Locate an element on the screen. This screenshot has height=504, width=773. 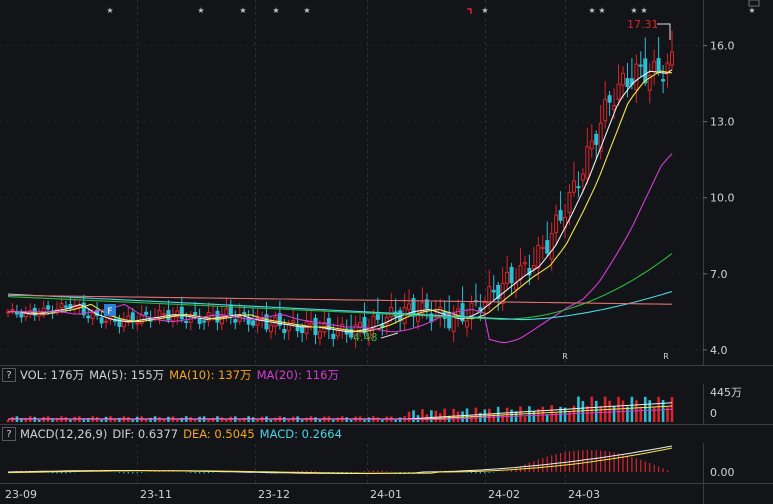
dea-line is located at coordinates (340, 460).